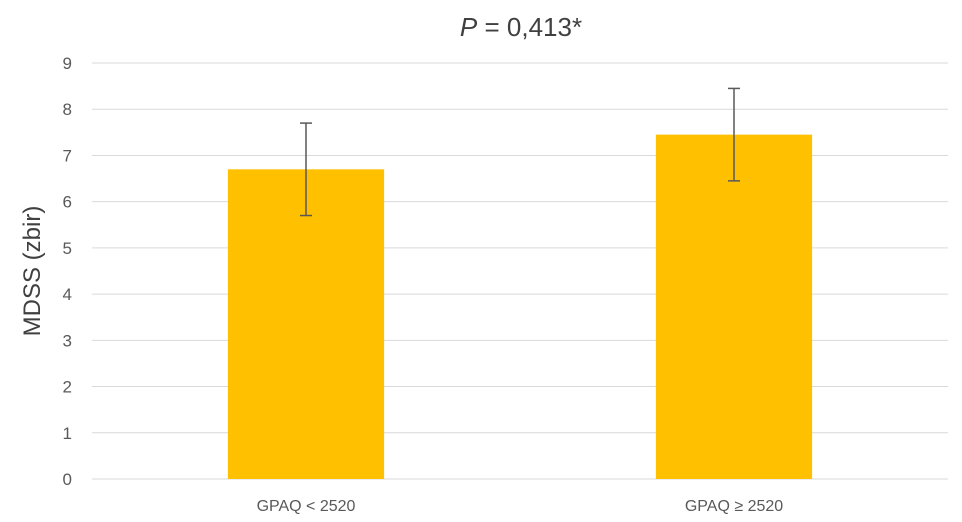 The width and height of the screenshot is (962, 522). Describe the element at coordinates (67, 248) in the screenshot. I see `y-tick-label: 5` at that location.